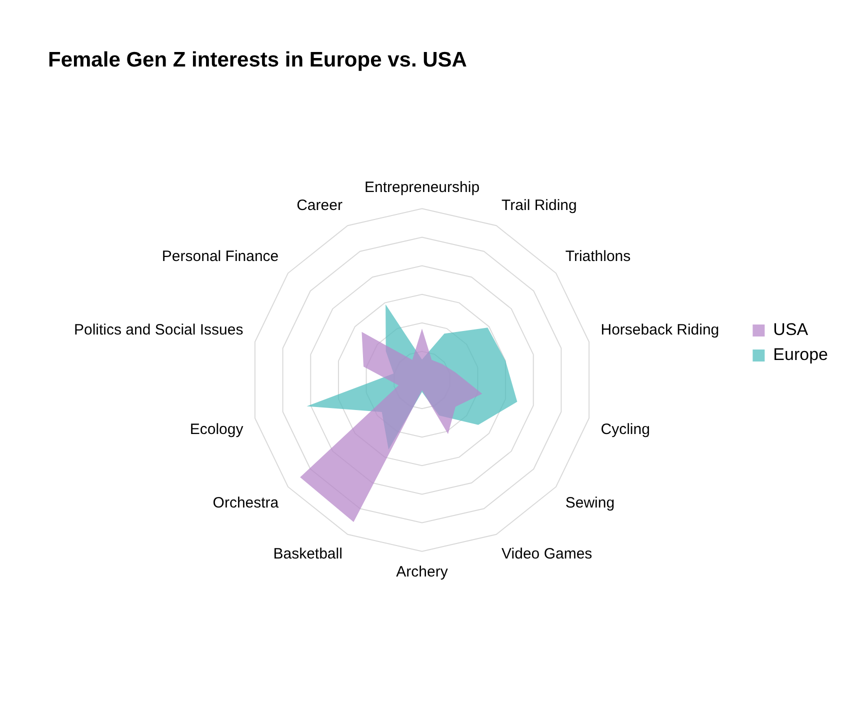  Describe the element at coordinates (257, 60) in the screenshot. I see `chart-title: Female Gen Z interests in Europe vs. USA` at that location.